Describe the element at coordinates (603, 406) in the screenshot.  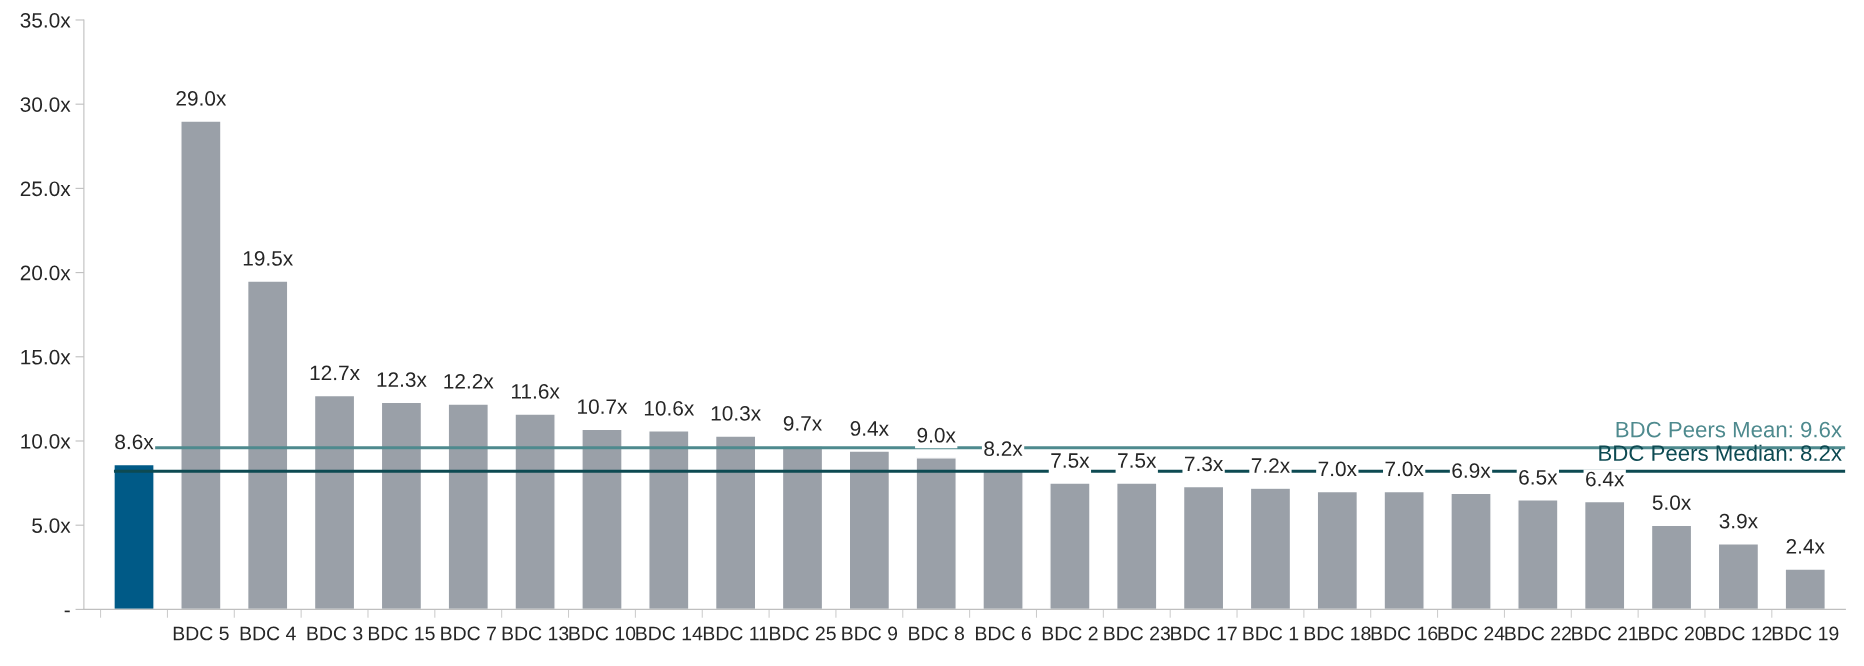
I see `data-label: 10.7x` at that location.